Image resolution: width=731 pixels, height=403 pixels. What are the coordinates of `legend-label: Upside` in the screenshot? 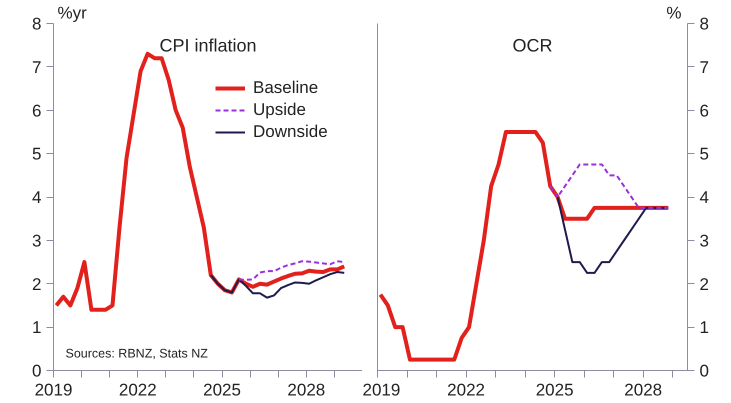 It's located at (279, 110).